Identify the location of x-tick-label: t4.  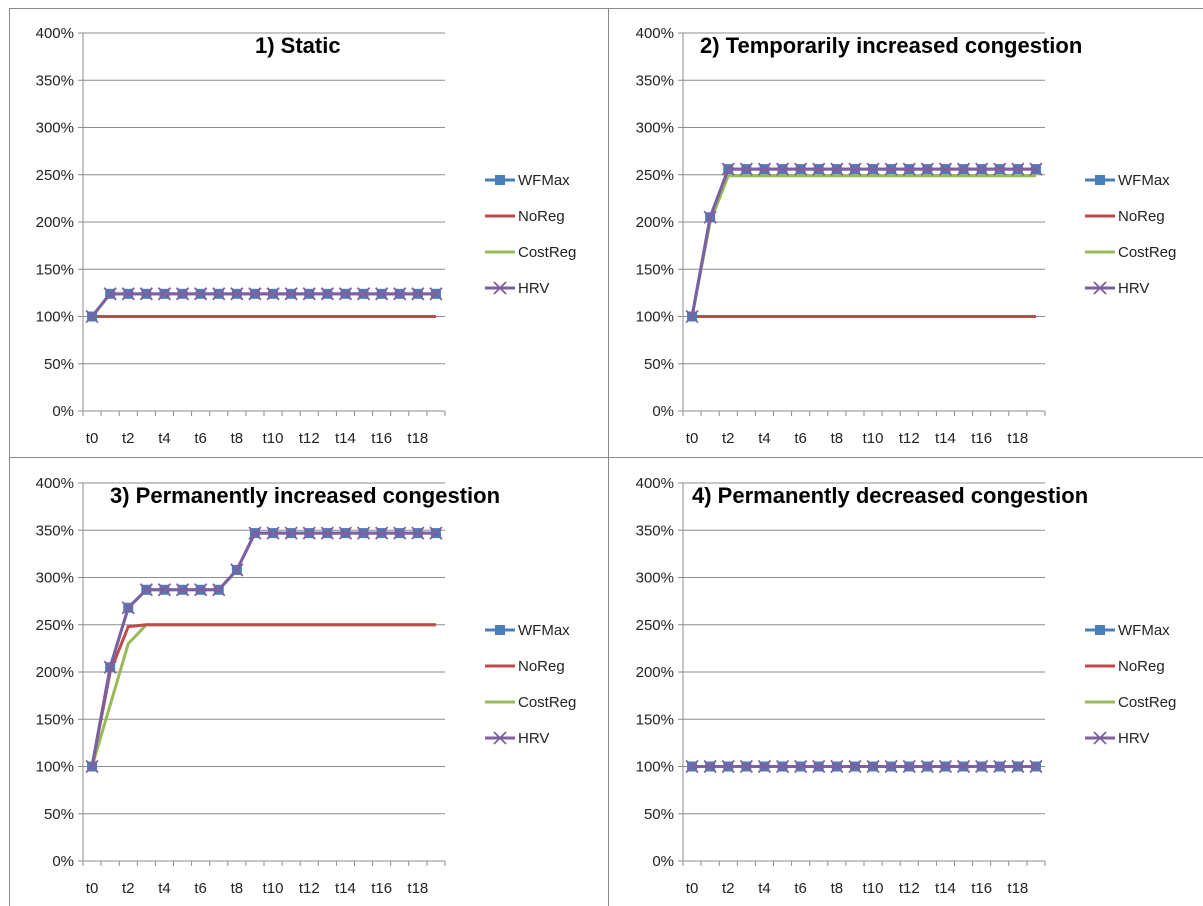
(764, 438).